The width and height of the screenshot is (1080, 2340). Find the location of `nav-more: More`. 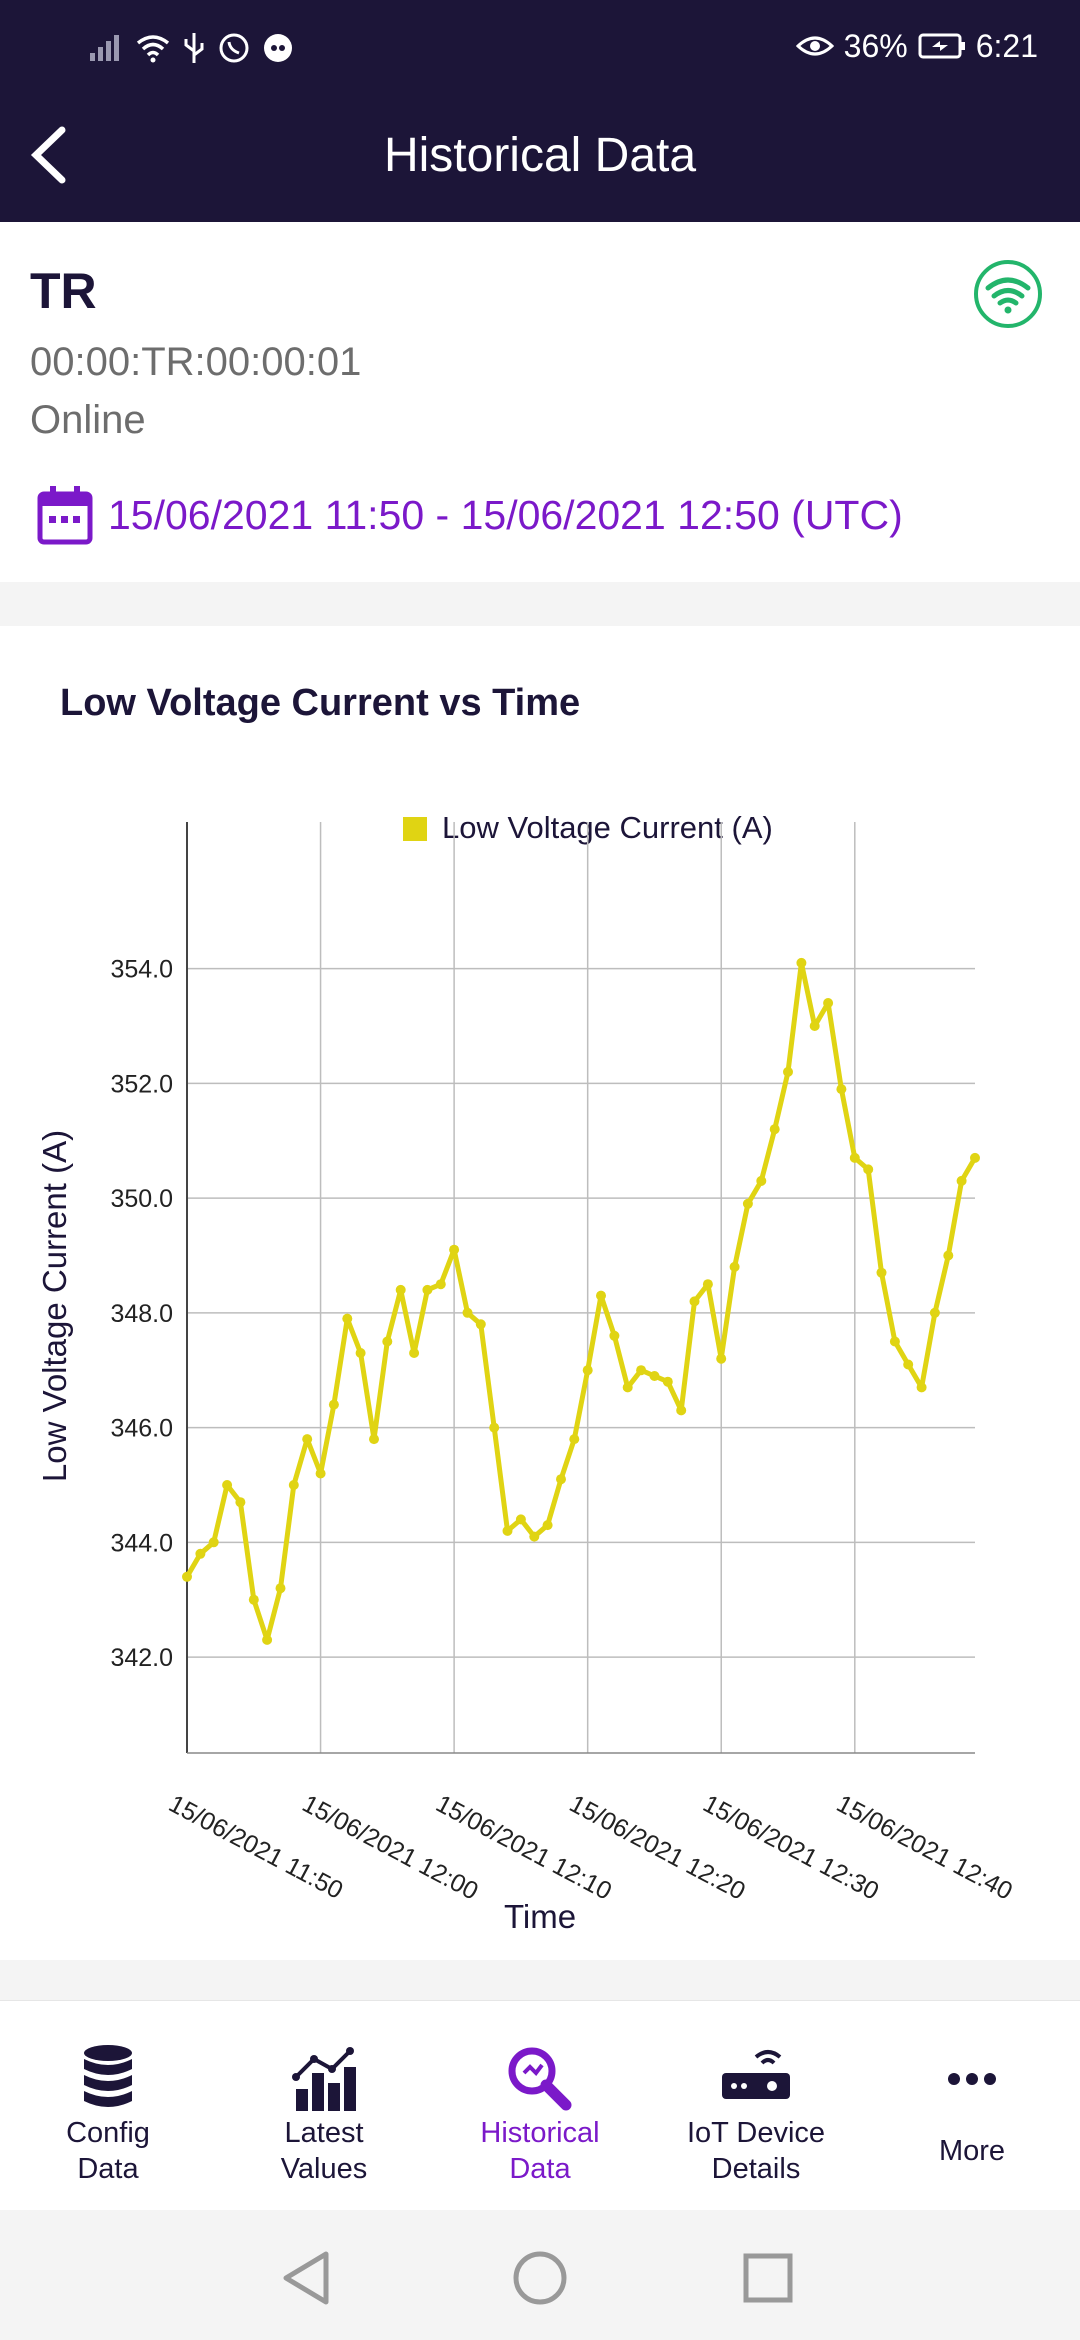

nav-more: More is located at coordinates (972, 2105).